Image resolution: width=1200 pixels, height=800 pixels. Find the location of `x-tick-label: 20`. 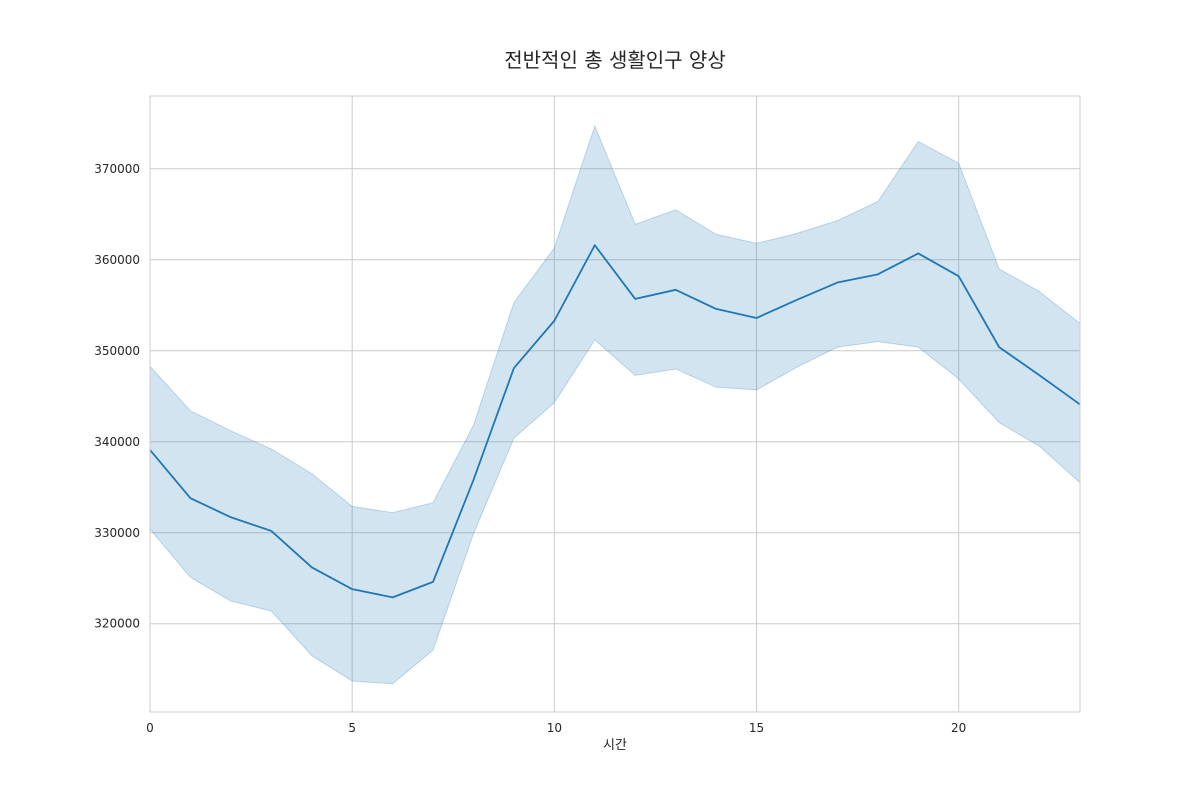

x-tick-label: 20 is located at coordinates (958, 728).